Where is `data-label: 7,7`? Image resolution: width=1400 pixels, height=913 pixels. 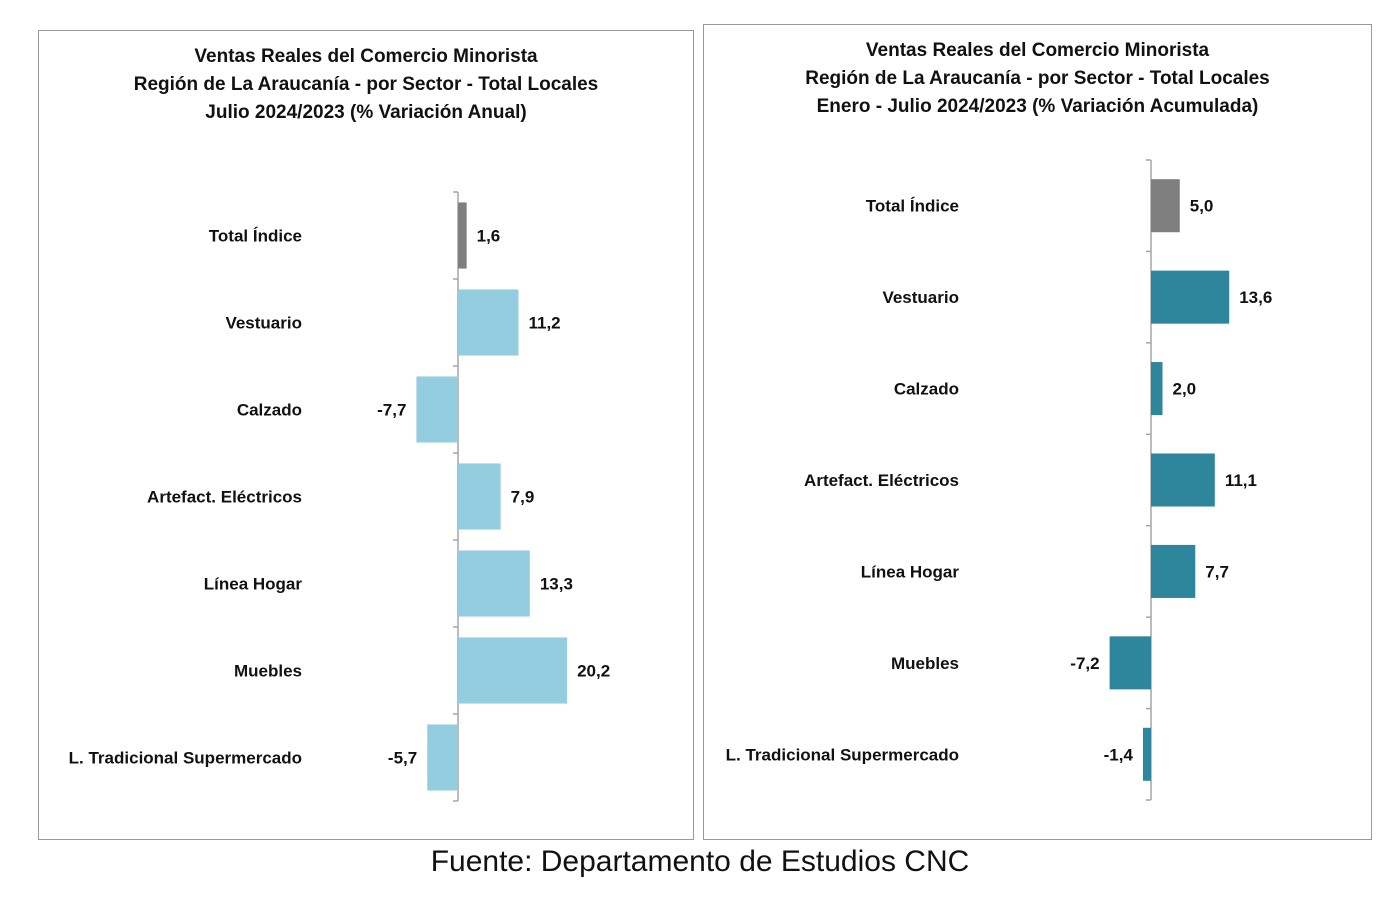 data-label: 7,7 is located at coordinates (1217, 571).